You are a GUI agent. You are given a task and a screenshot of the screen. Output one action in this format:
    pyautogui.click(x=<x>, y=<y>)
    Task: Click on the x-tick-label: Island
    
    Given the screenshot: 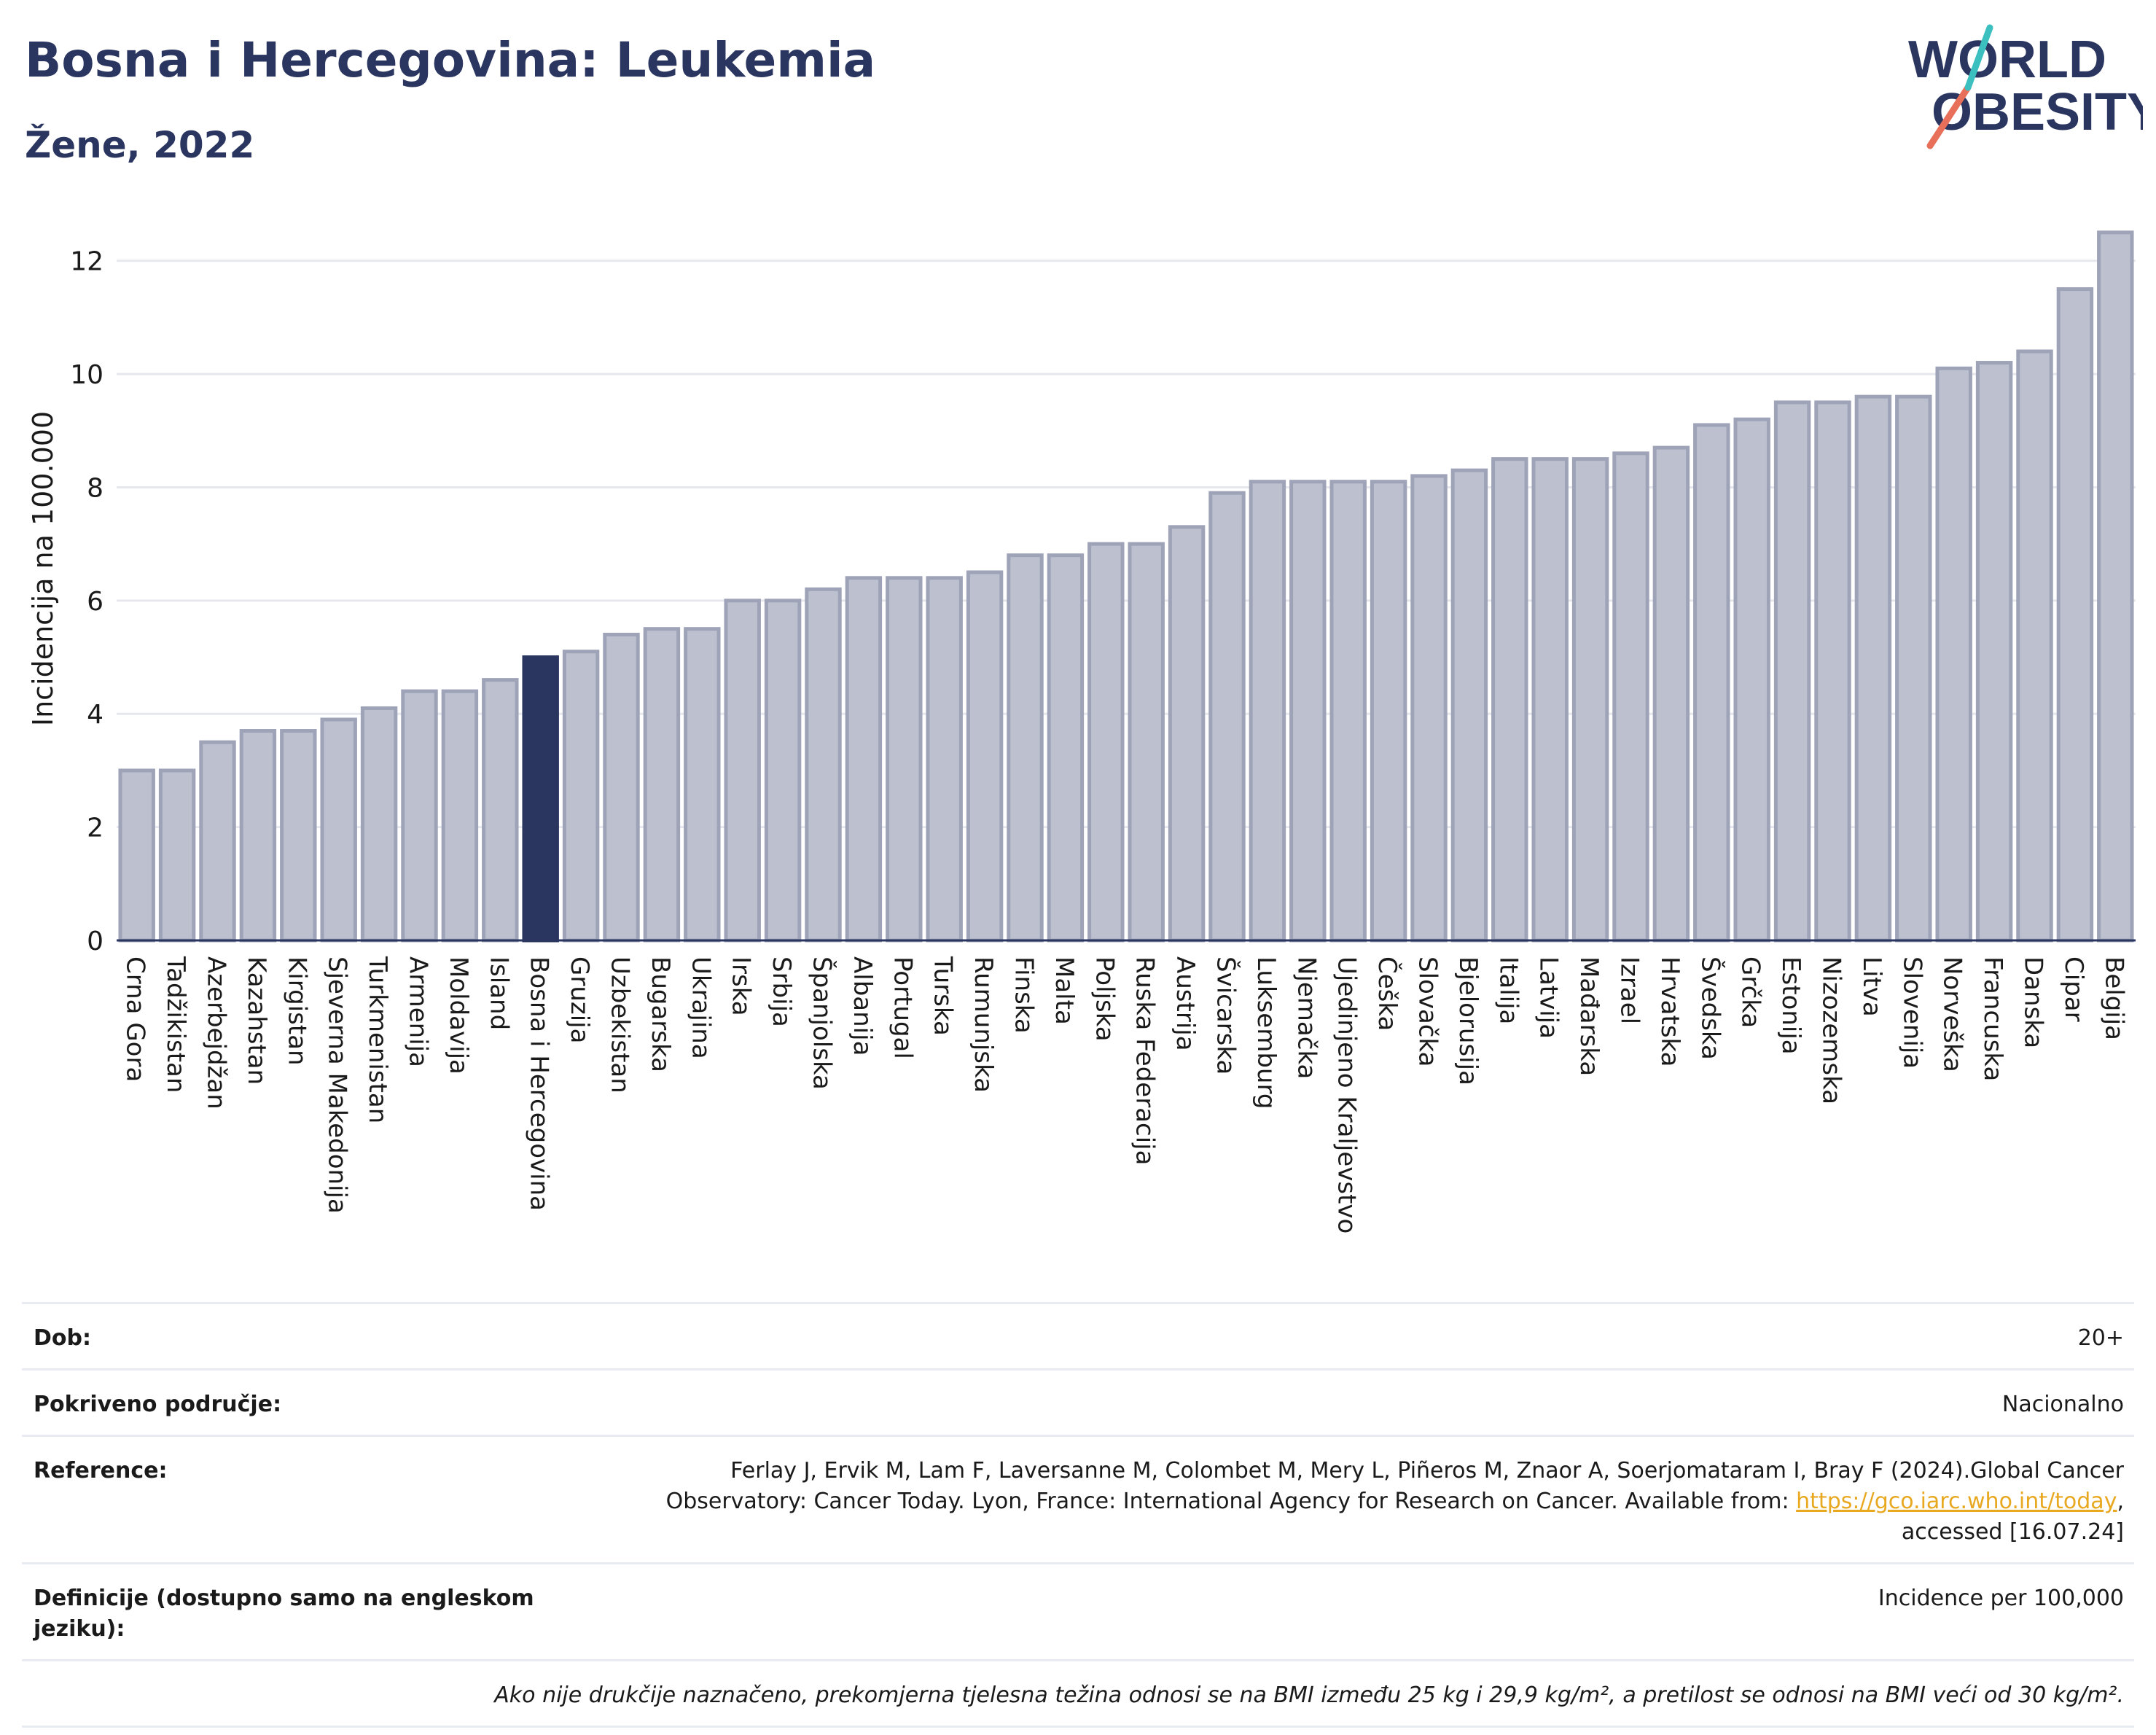 What is the action you would take?
    pyautogui.click(x=498, y=993)
    